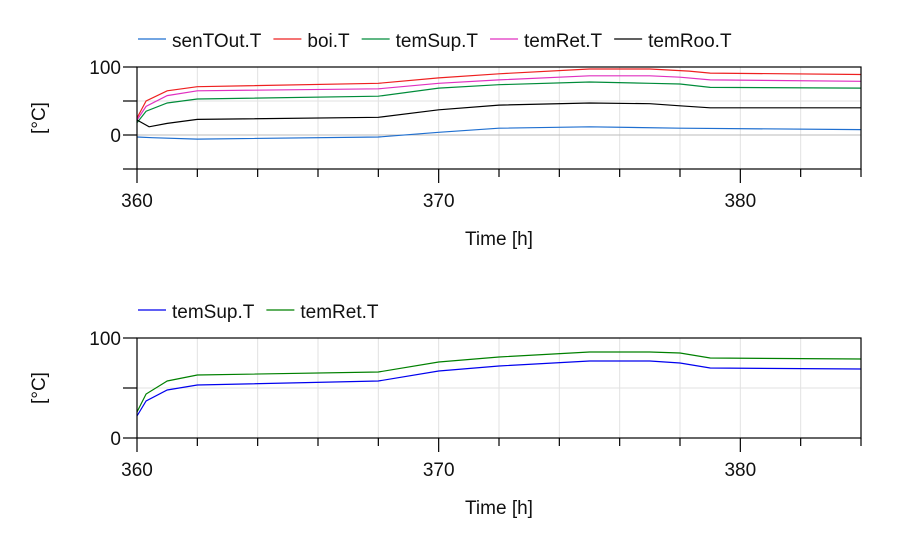 Image resolution: width=912 pixels, height=539 pixels. I want to click on series-line-boi-t, so click(499, 93).